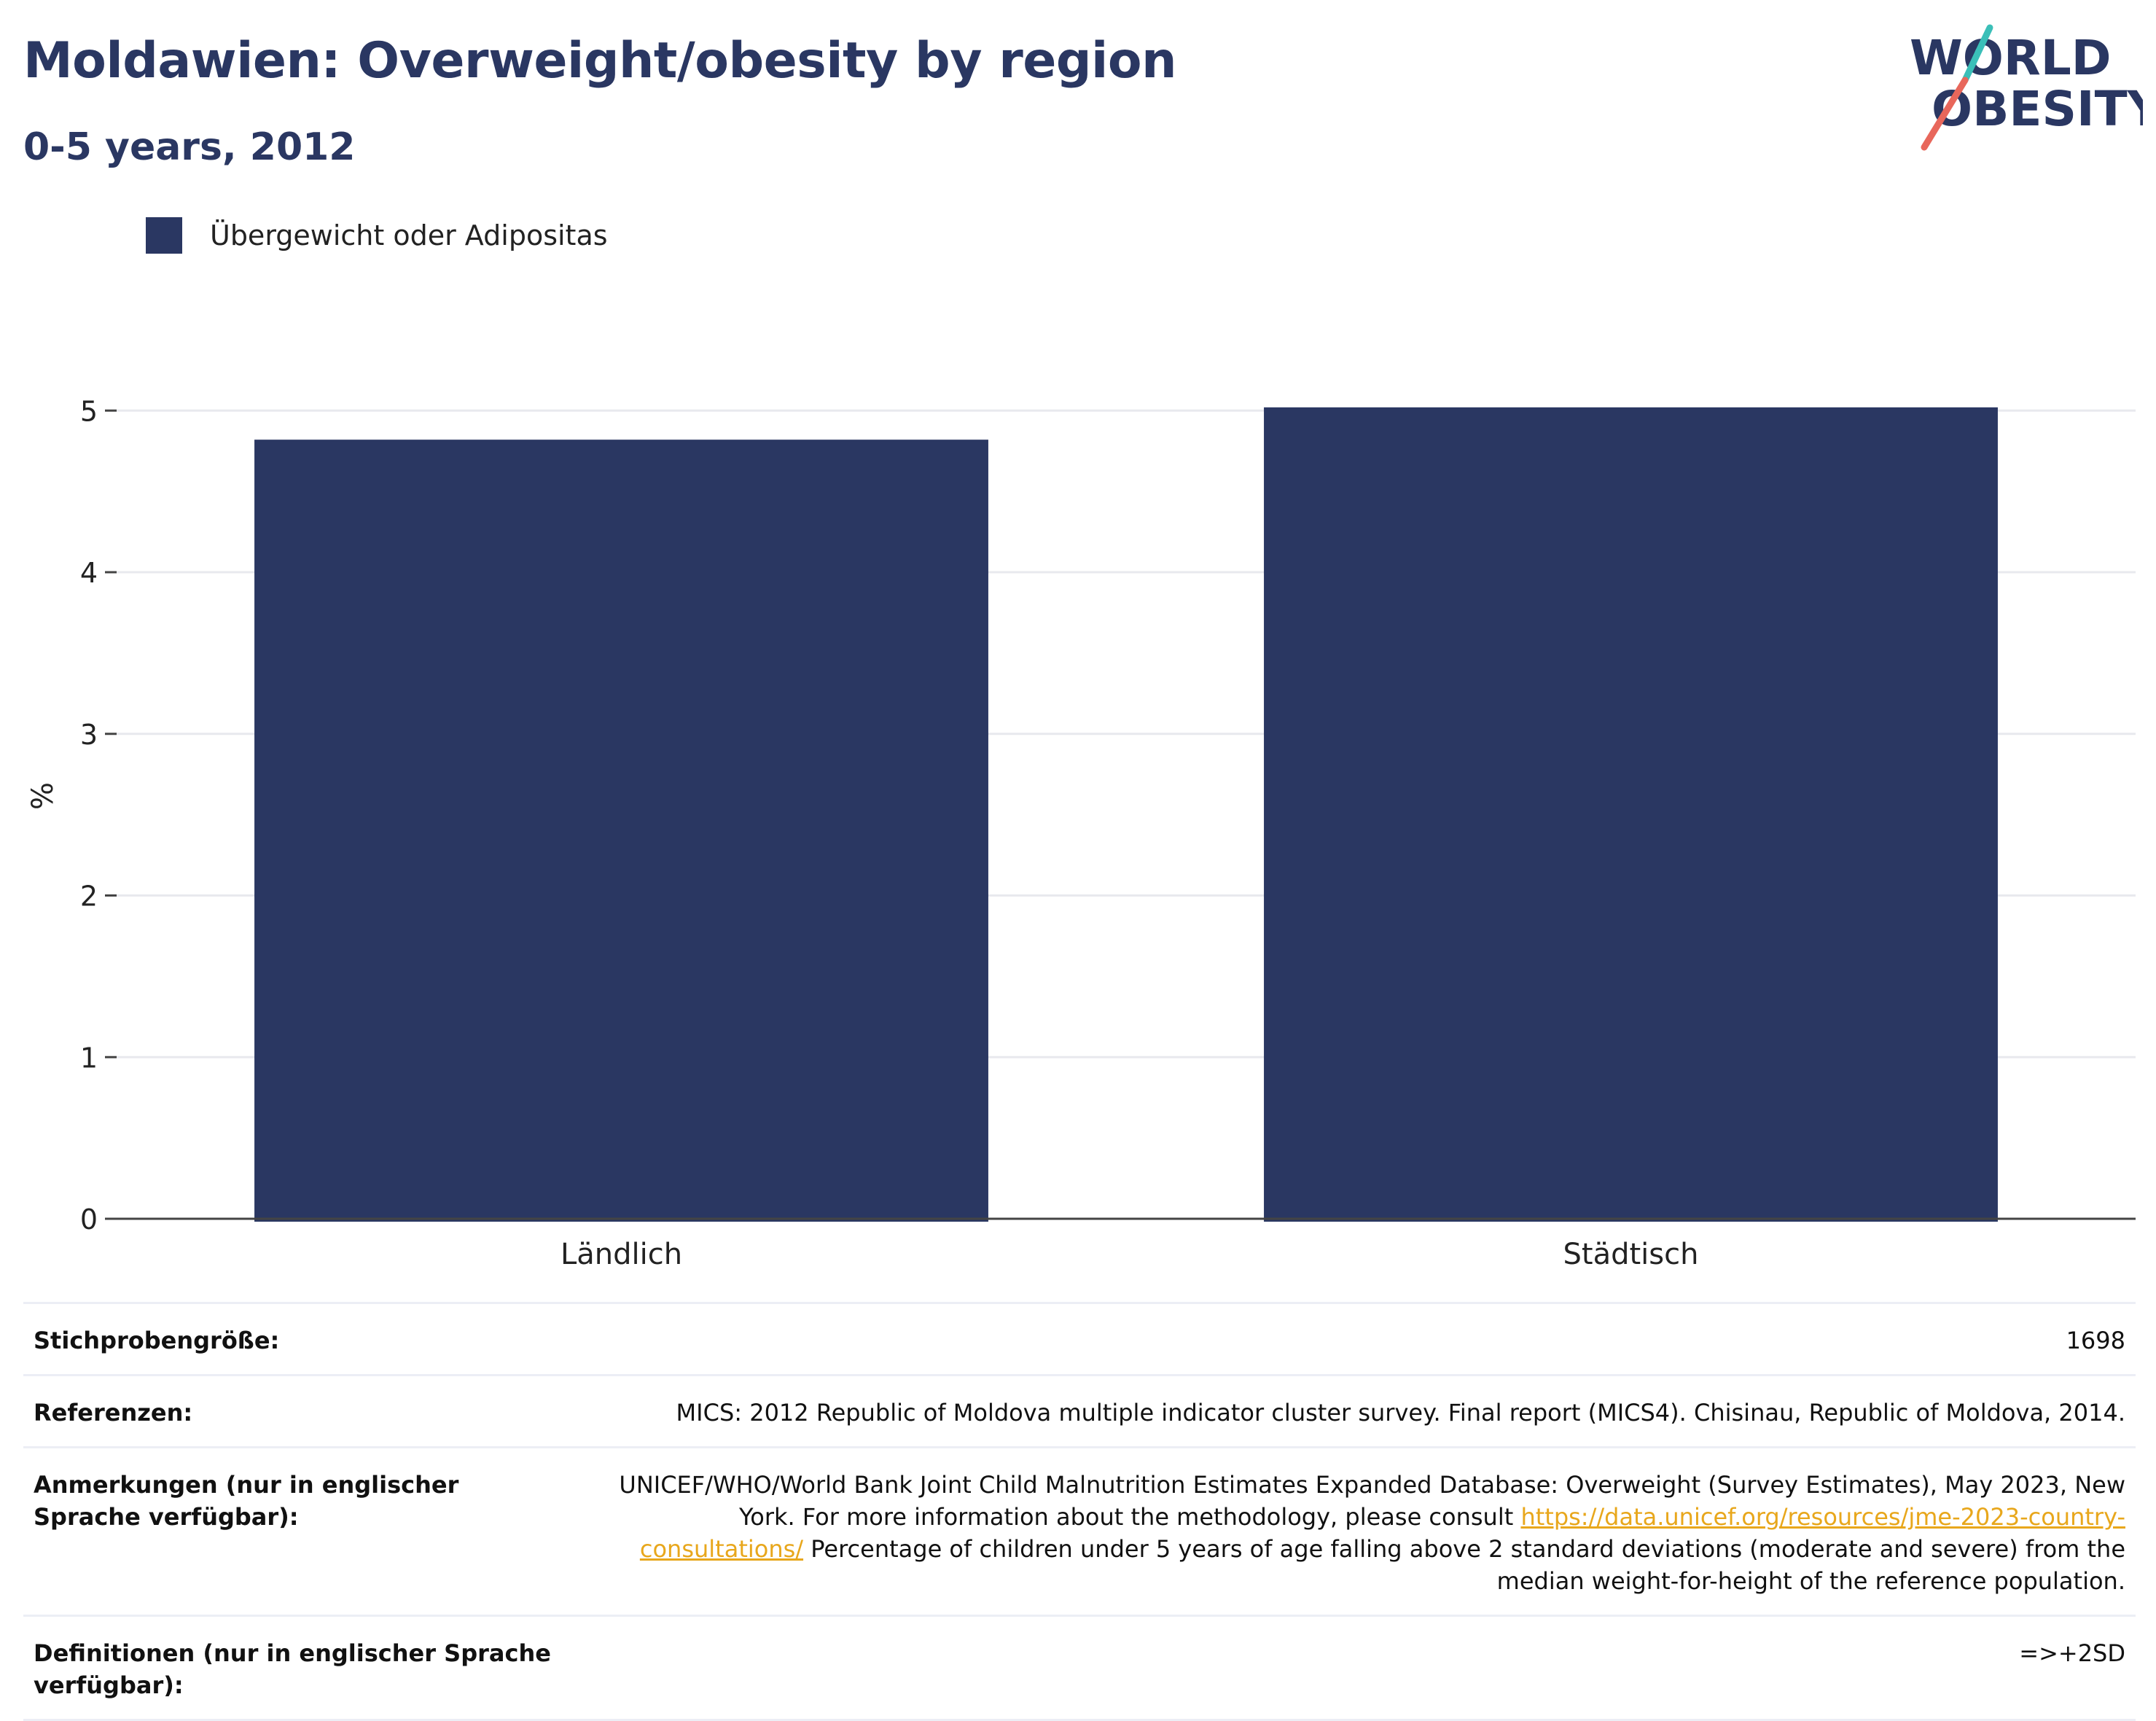  I want to click on sample-size-label: Stichprobengröße:, so click(157, 1340).